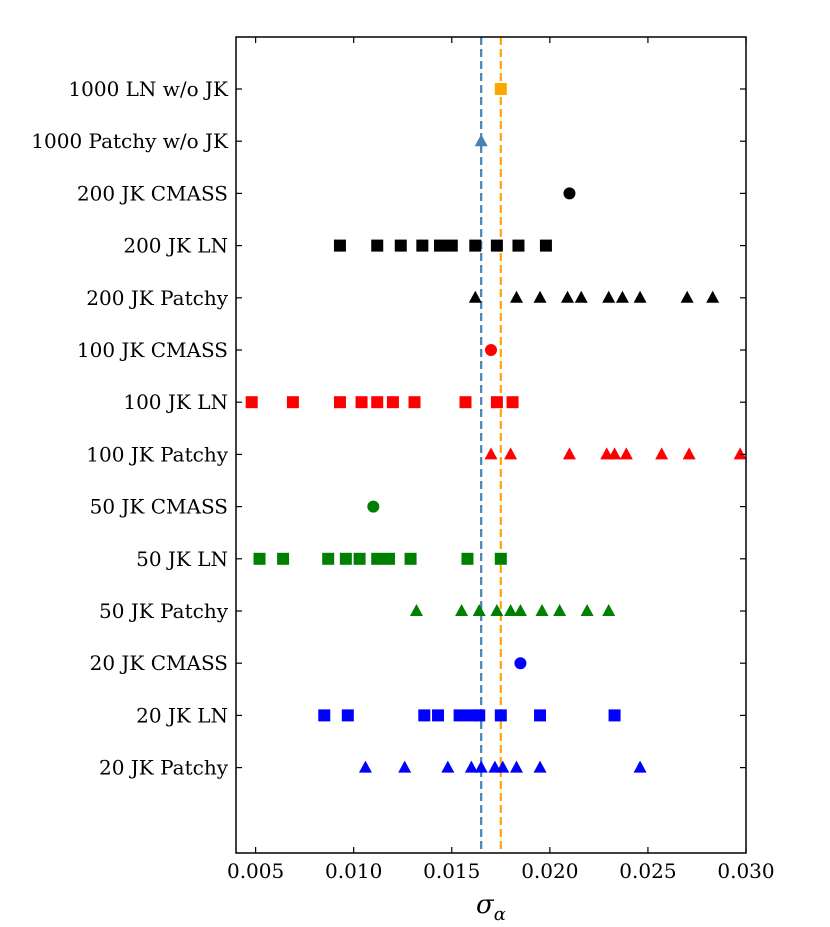  I want to click on y-category-label: 200 JK LN, so click(175, 246).